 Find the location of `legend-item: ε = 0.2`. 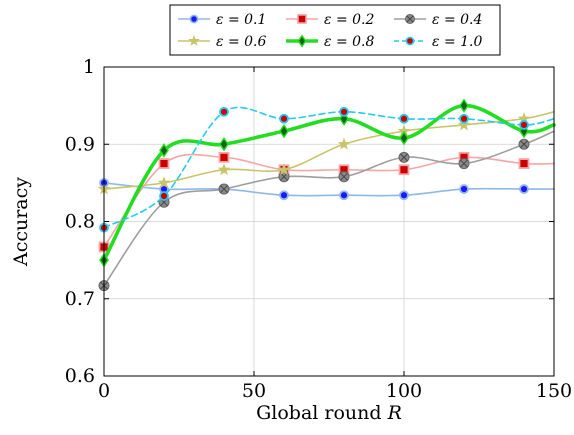

legend-item: ε = 0.2 is located at coordinates (330, 20).